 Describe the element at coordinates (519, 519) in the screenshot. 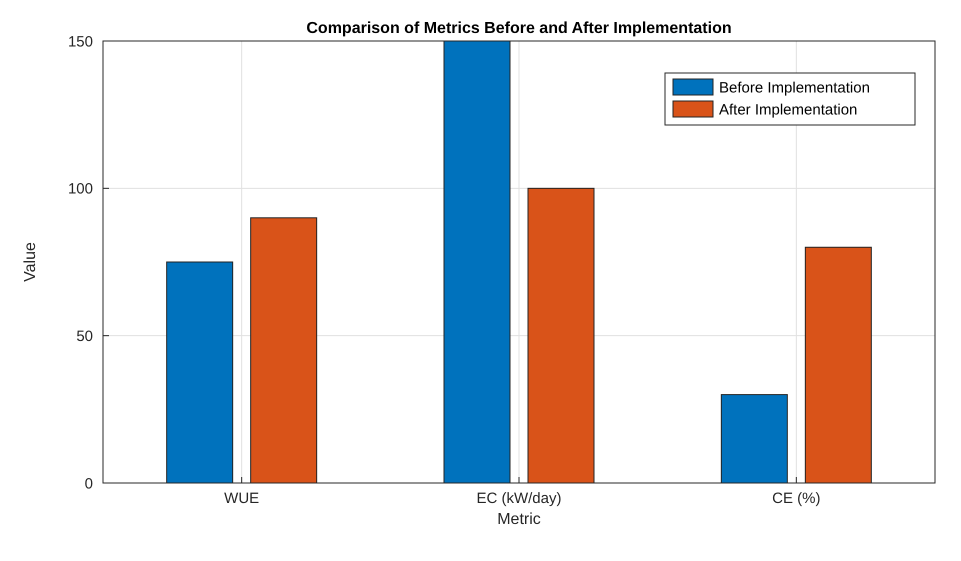

I see `x-axis-title: Metric` at that location.